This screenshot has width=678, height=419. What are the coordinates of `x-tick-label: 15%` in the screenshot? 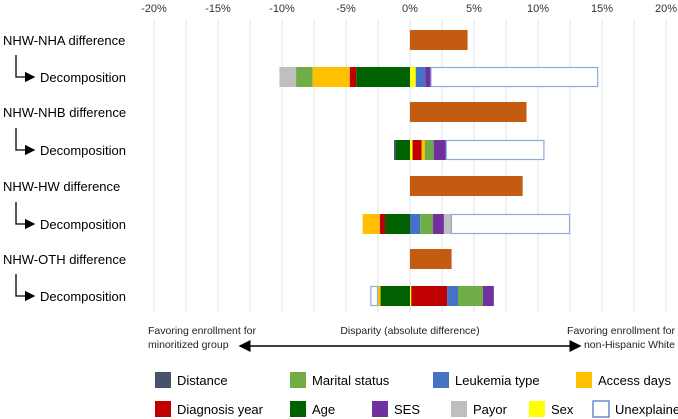 It's located at (602, 9).